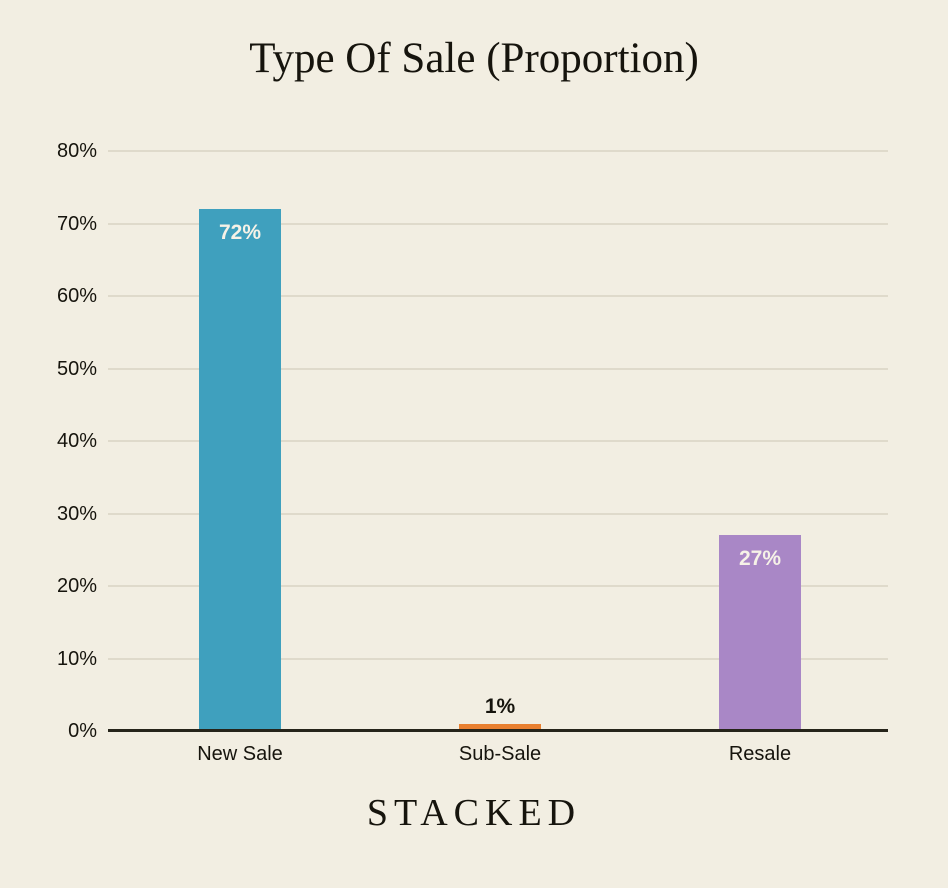 The height and width of the screenshot is (888, 948). What do you see at coordinates (474, 58) in the screenshot?
I see `chart-title: Type Of Sale (Proportion)` at bounding box center [474, 58].